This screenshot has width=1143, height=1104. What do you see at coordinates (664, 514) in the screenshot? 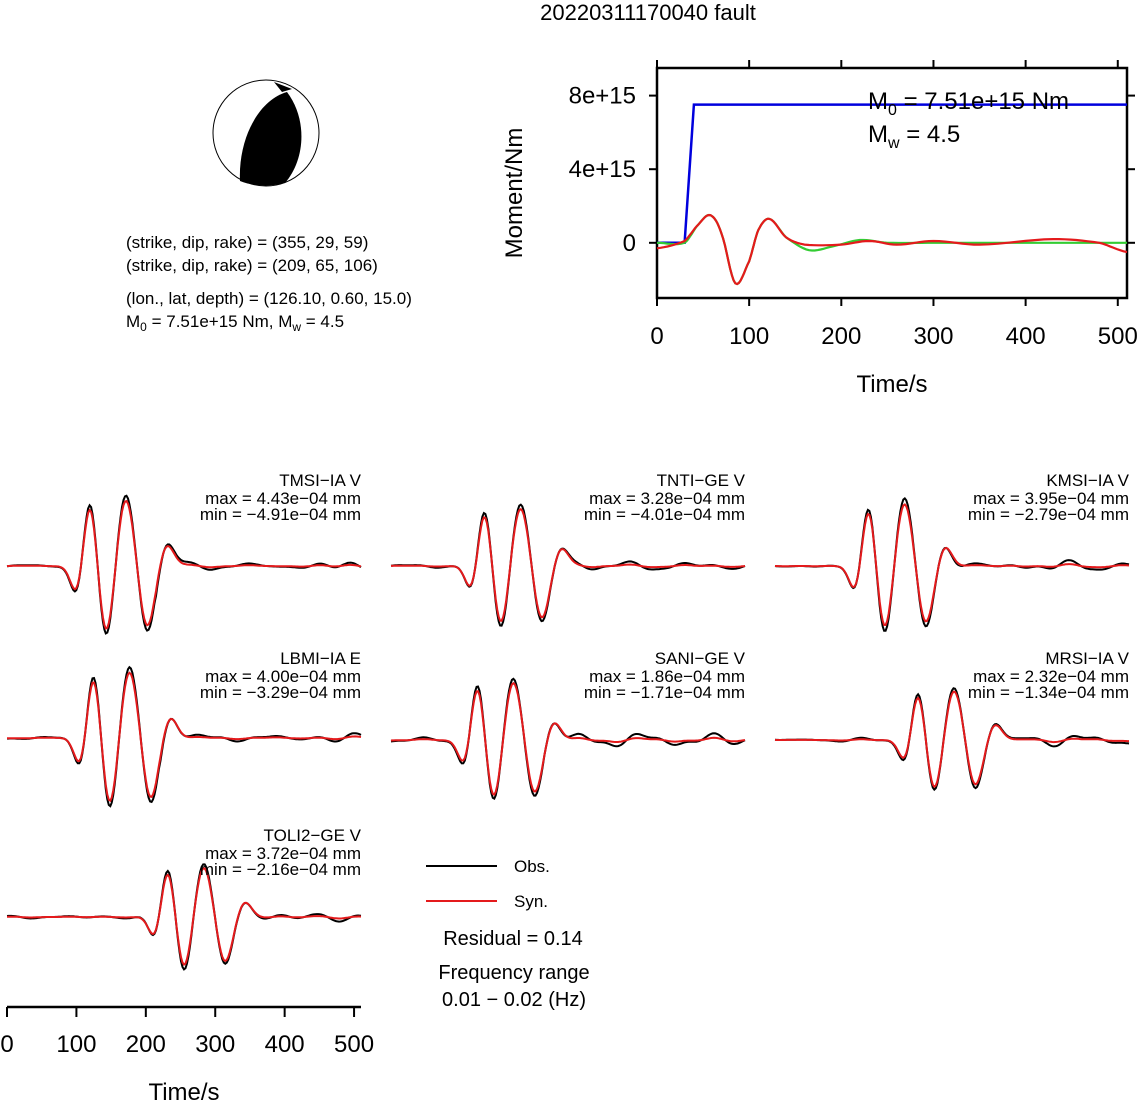
I see `station-min-label: min = −4.01e−04 mm` at bounding box center [664, 514].